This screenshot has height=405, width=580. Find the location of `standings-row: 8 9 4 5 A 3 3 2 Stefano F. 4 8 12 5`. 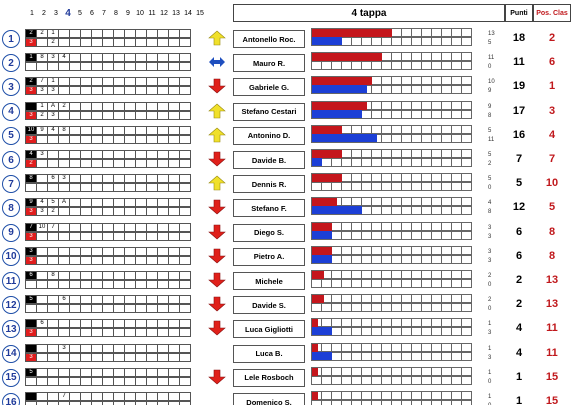

standings-row: 8 9 4 5 A 3 3 2 Stefano F. 4 8 12 5 is located at coordinates (290, 208).